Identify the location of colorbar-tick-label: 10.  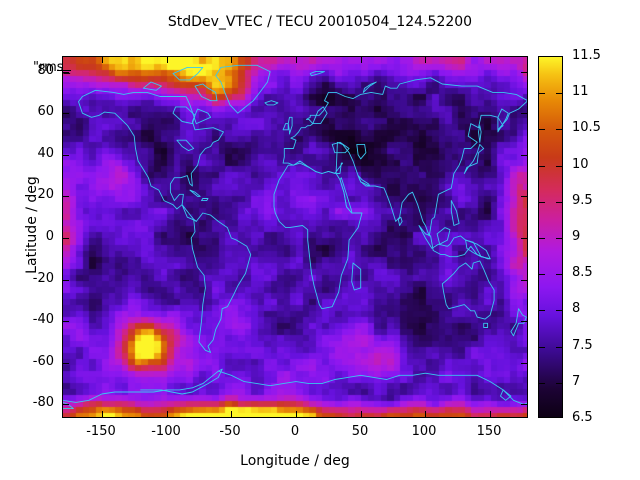
(580, 164).